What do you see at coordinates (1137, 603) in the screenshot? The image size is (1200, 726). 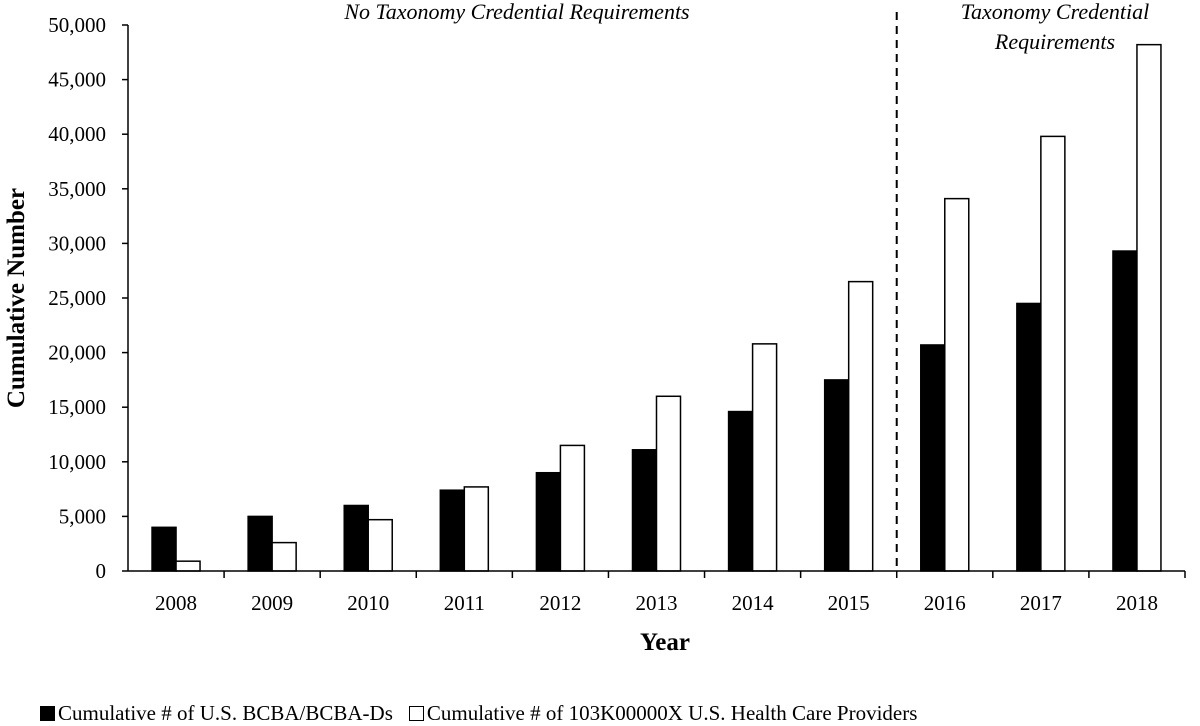 I see `x-tick-label: 2018` at bounding box center [1137, 603].